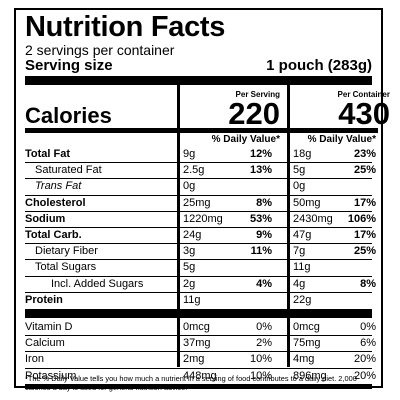 This screenshot has height=400, width=400. What do you see at coordinates (198, 66) in the screenshot?
I see `serving-size-row: Serving size 1 pouch (283g)` at bounding box center [198, 66].